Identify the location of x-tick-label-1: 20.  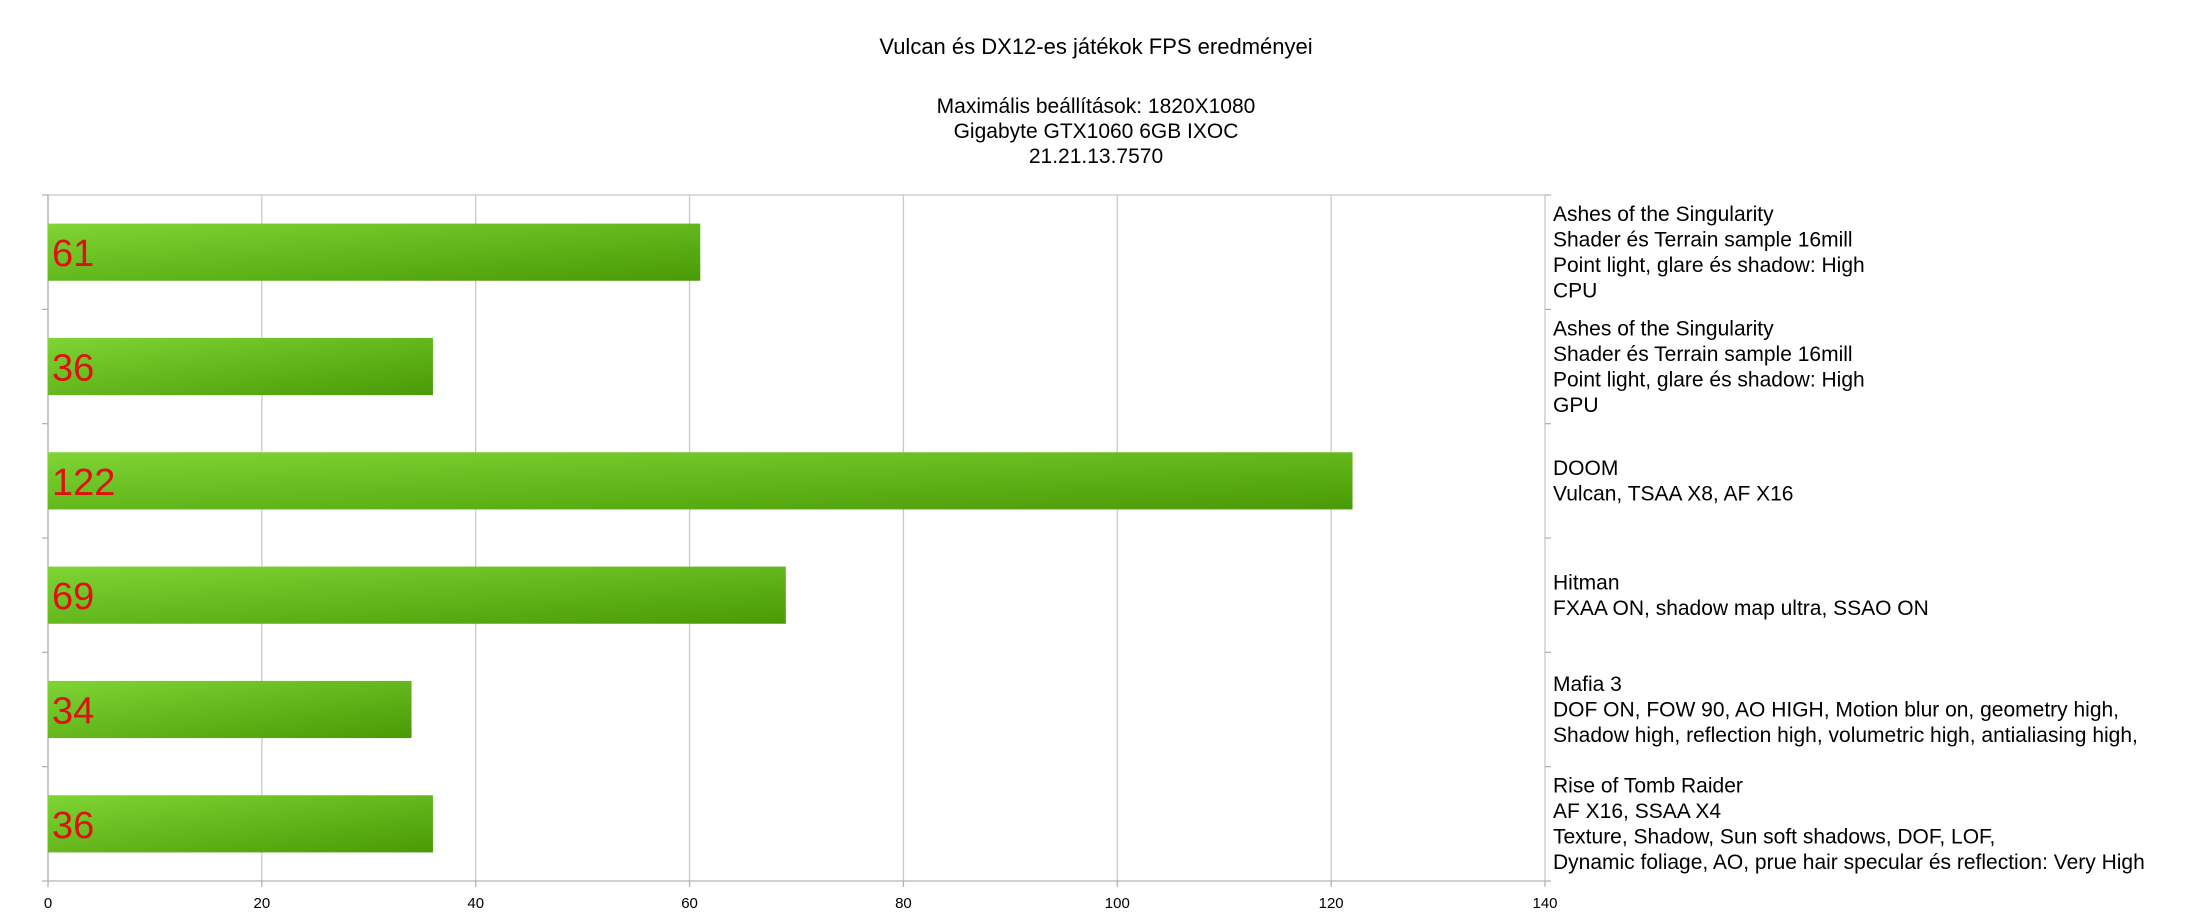
(262, 903).